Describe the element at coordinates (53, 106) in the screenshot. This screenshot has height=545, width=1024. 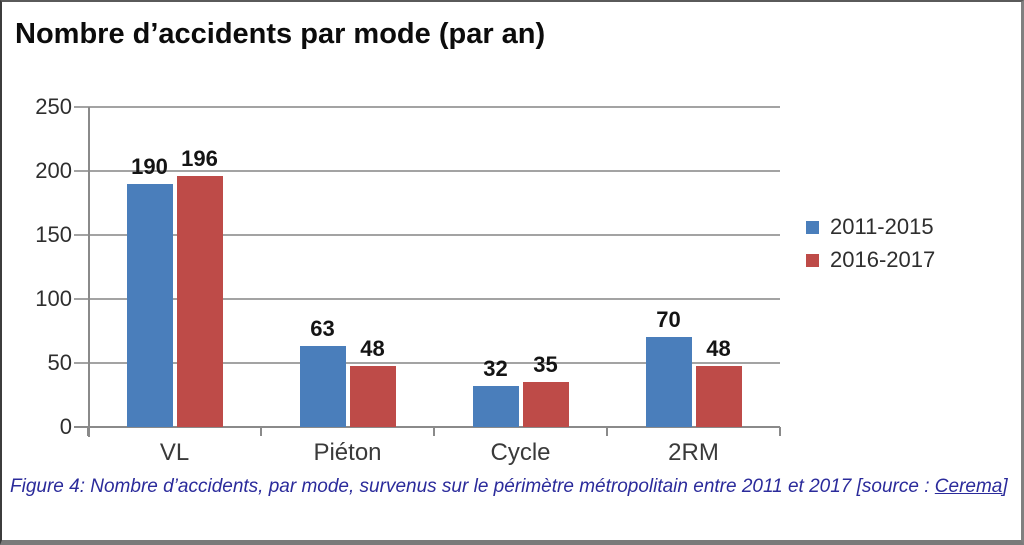
I see `y-axis-tick-label: 250` at that location.